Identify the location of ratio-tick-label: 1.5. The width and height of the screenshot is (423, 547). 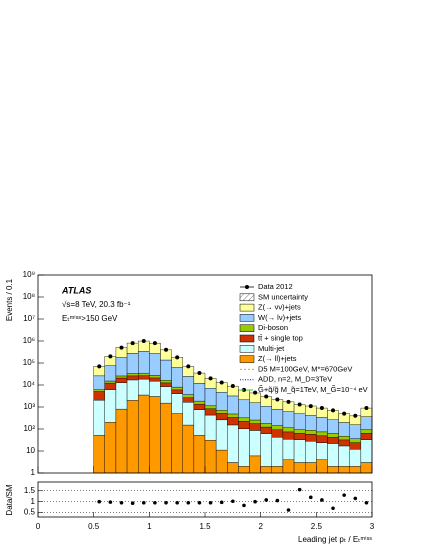
(30, 490).